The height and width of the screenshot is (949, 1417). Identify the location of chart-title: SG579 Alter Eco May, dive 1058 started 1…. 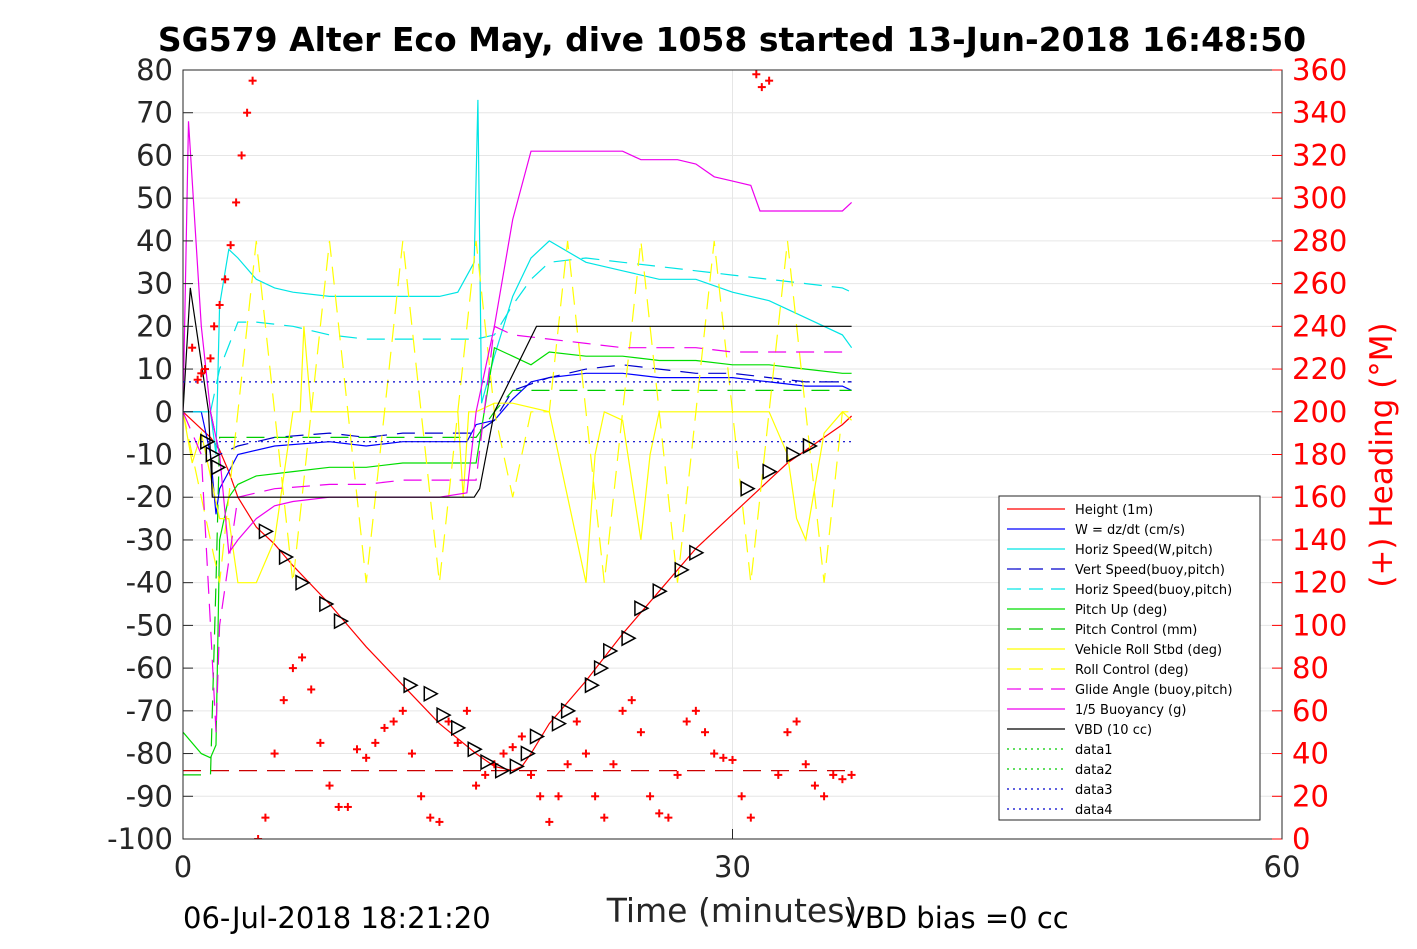
(732, 39).